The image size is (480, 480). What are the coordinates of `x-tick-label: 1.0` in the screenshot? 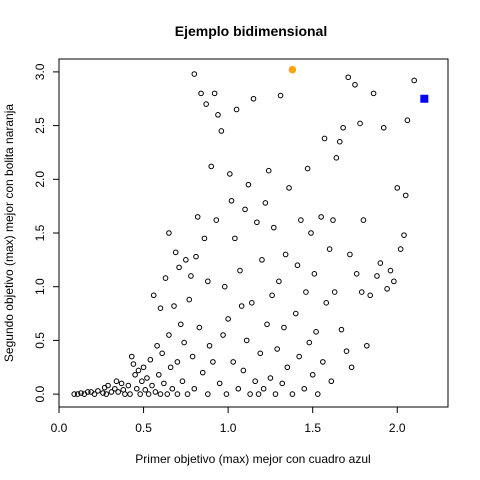 It's located at (228, 428).